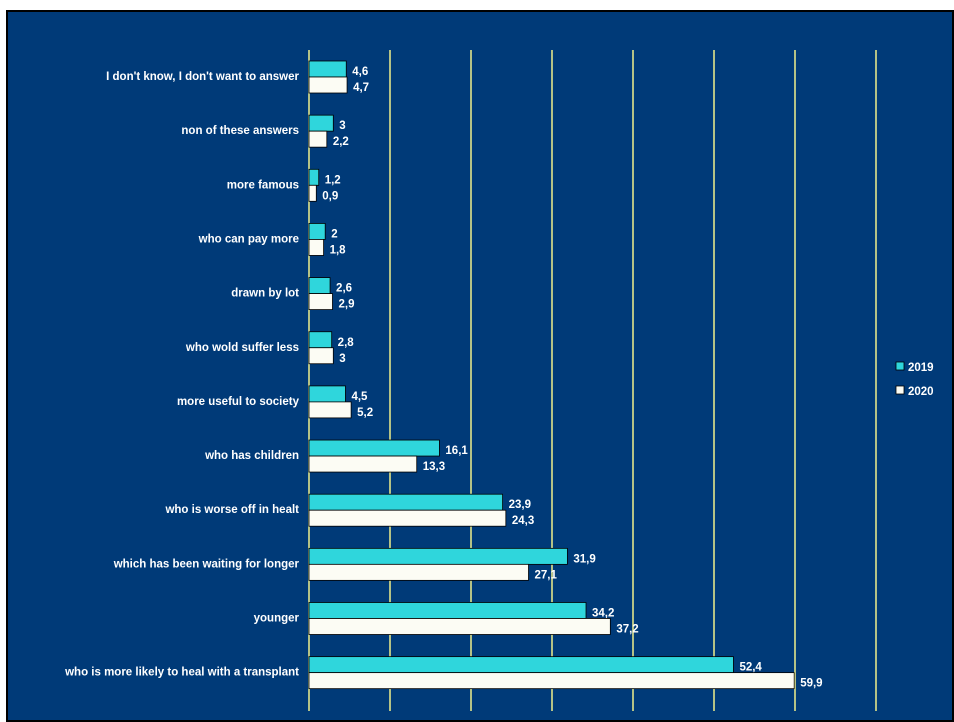 The height and width of the screenshot is (722, 954). I want to click on value-label-2019: 23,9, so click(520, 505).